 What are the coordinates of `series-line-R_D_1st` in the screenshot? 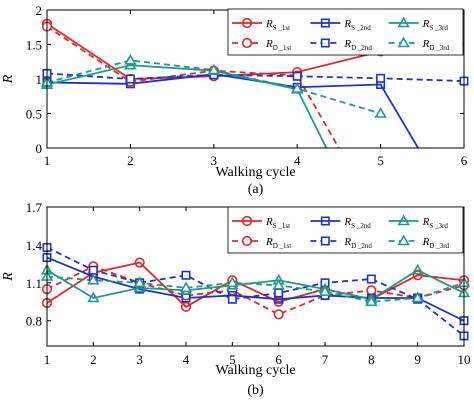 It's located at (255, 290).